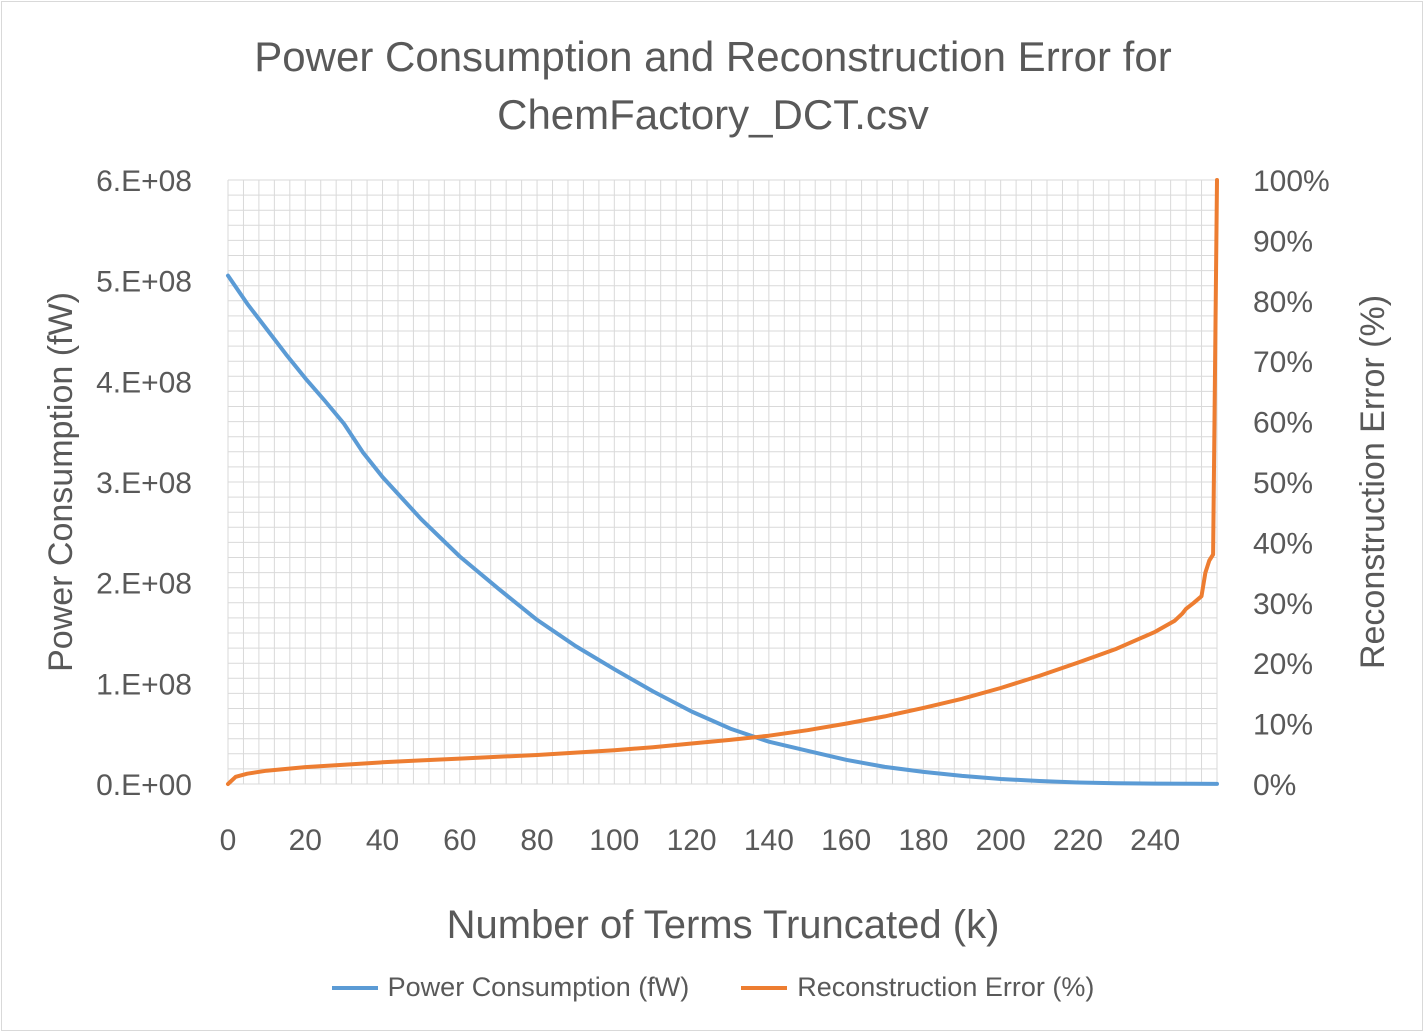 This screenshot has height=1034, width=1426. Describe the element at coordinates (946, 987) in the screenshot. I see `legend-label-error: Reconstruction Error (%)` at that location.